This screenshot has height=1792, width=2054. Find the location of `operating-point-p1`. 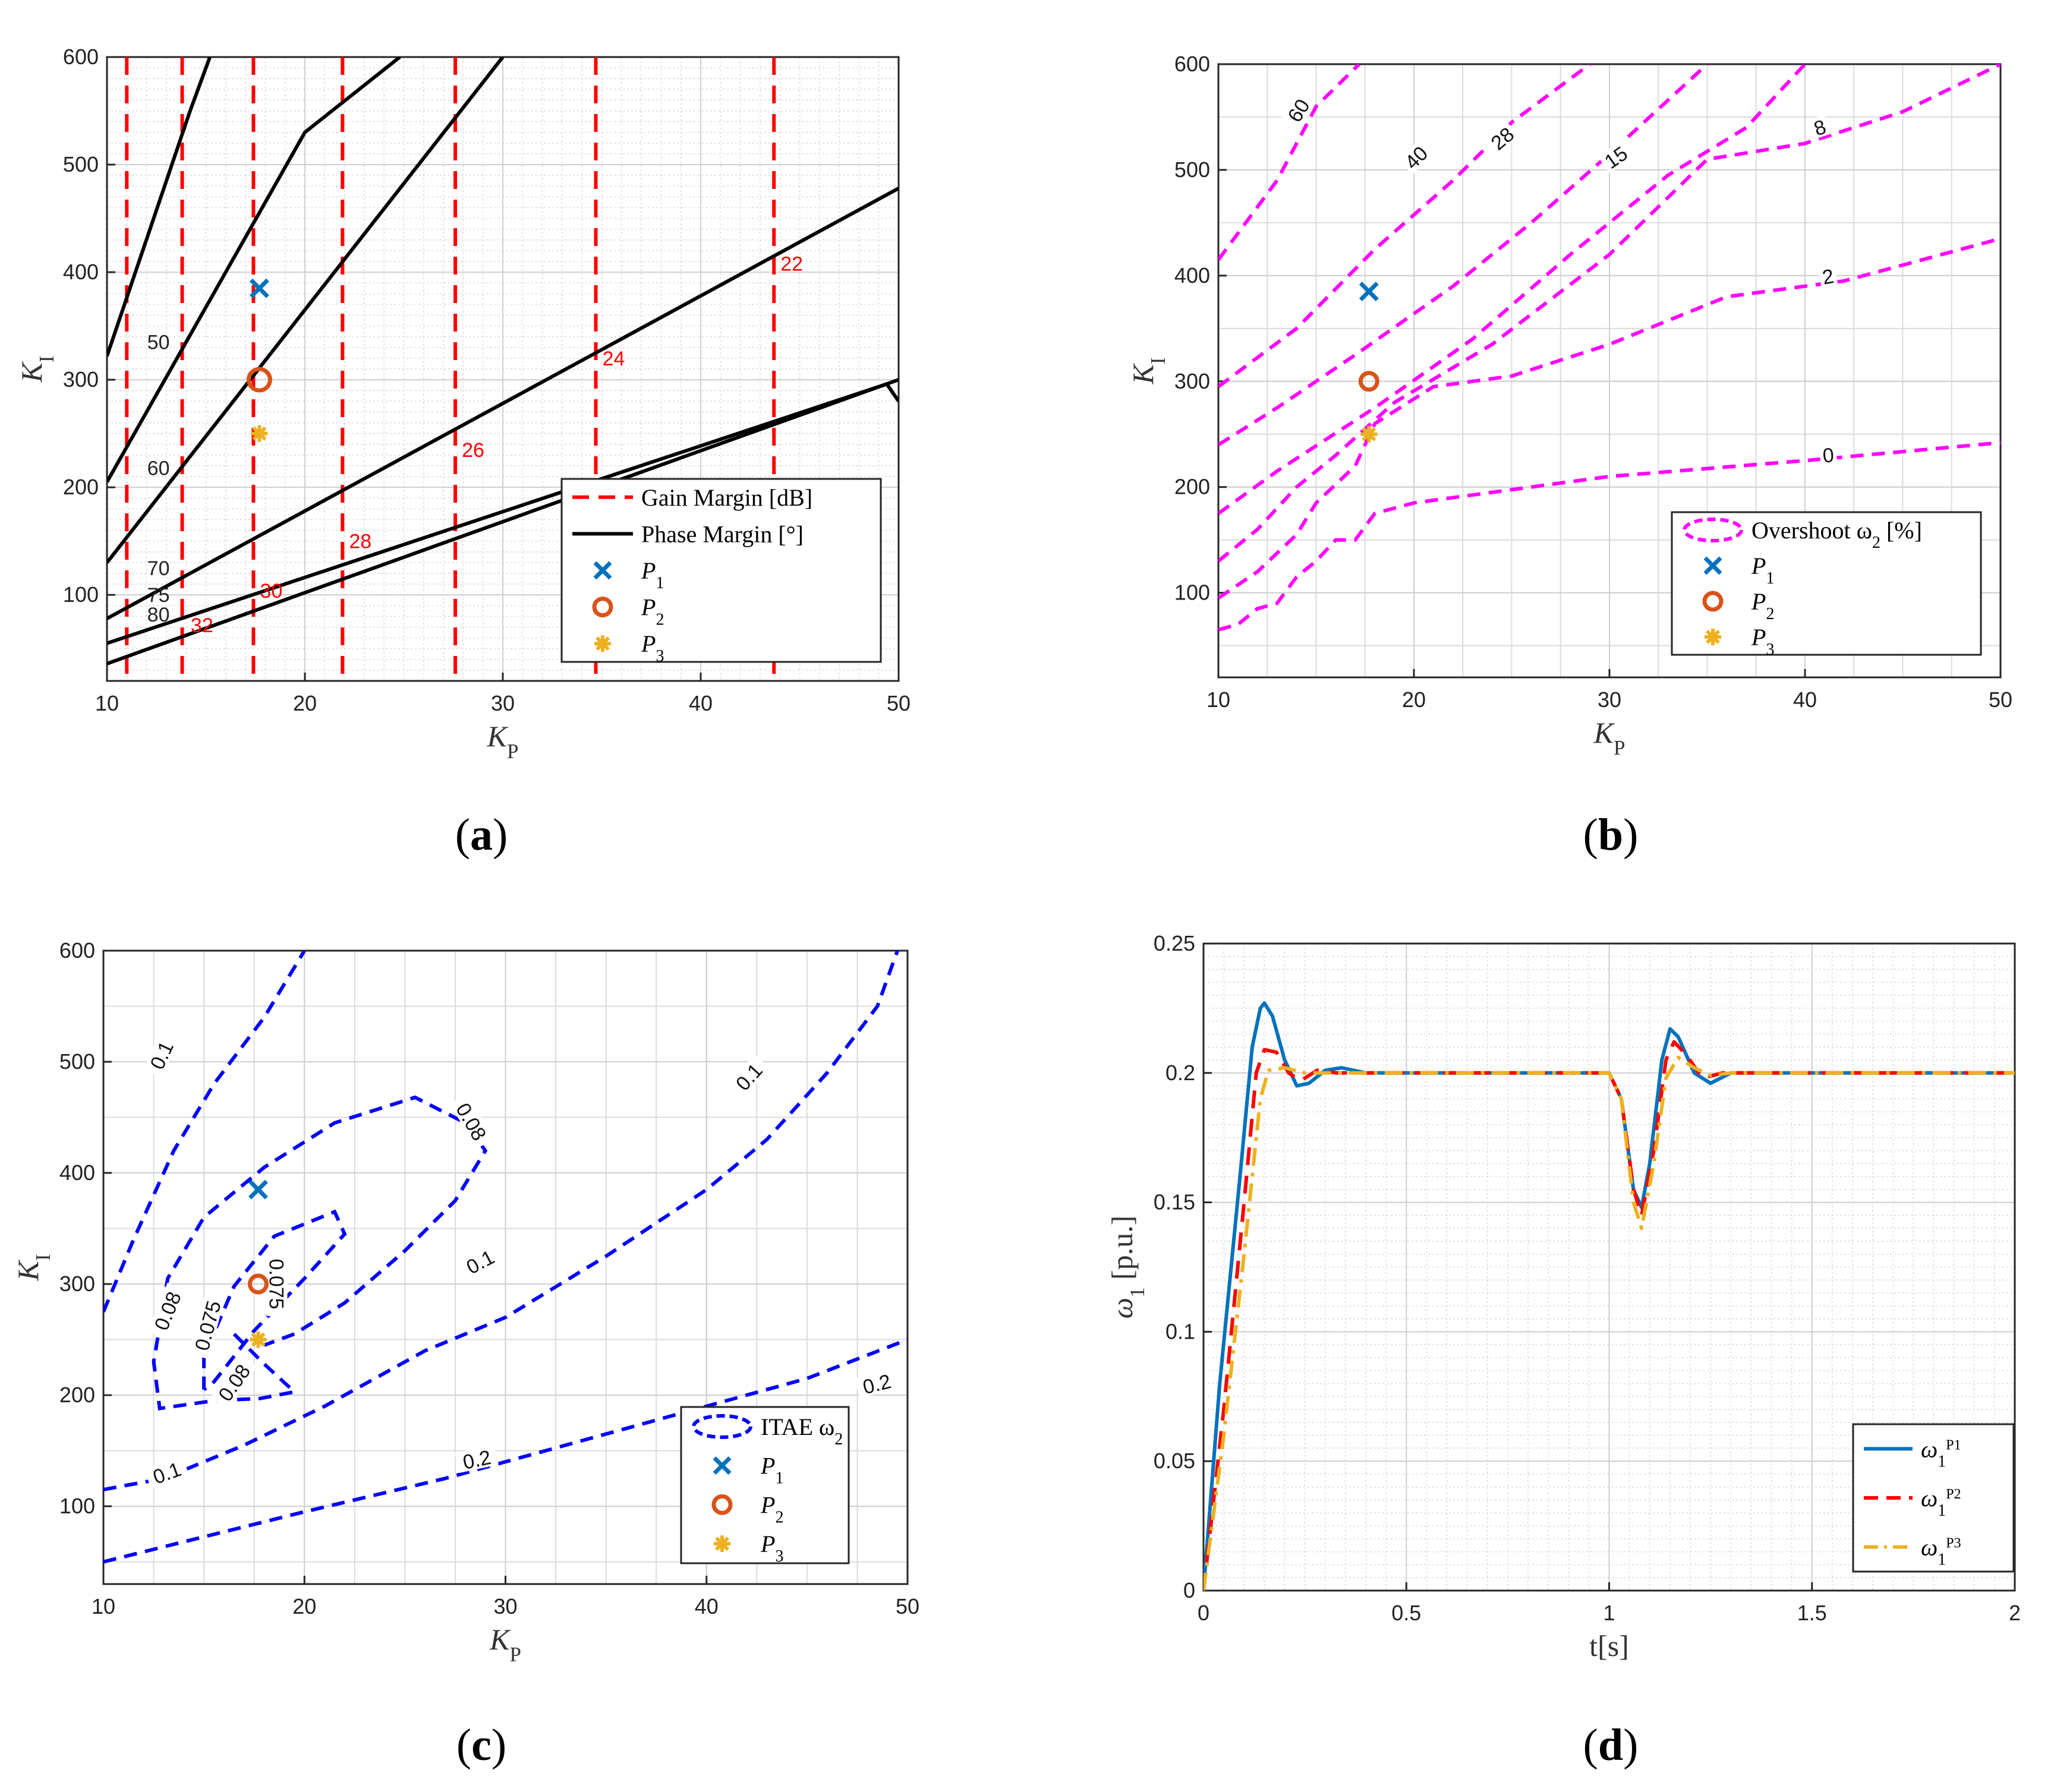

operating-point-p1 is located at coordinates (259, 288).